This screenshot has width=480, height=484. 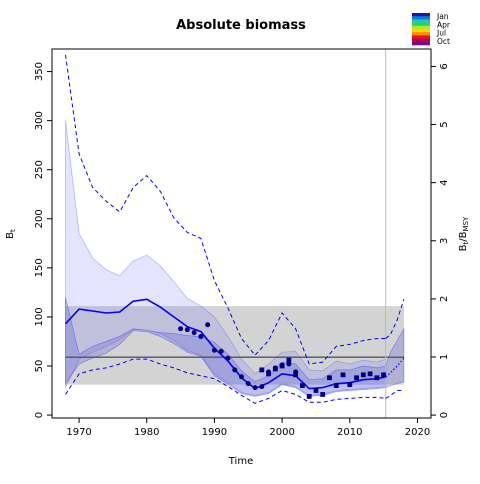 What do you see at coordinates (43, 240) in the screenshot?
I see `y-axis-left: 0 50 100 150 200 250 300 350` at bounding box center [43, 240].